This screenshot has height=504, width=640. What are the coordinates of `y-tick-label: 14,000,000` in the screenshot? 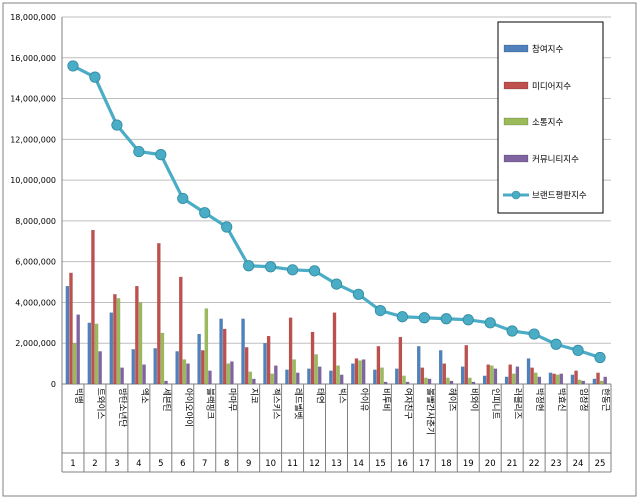 It's located at (33, 99).